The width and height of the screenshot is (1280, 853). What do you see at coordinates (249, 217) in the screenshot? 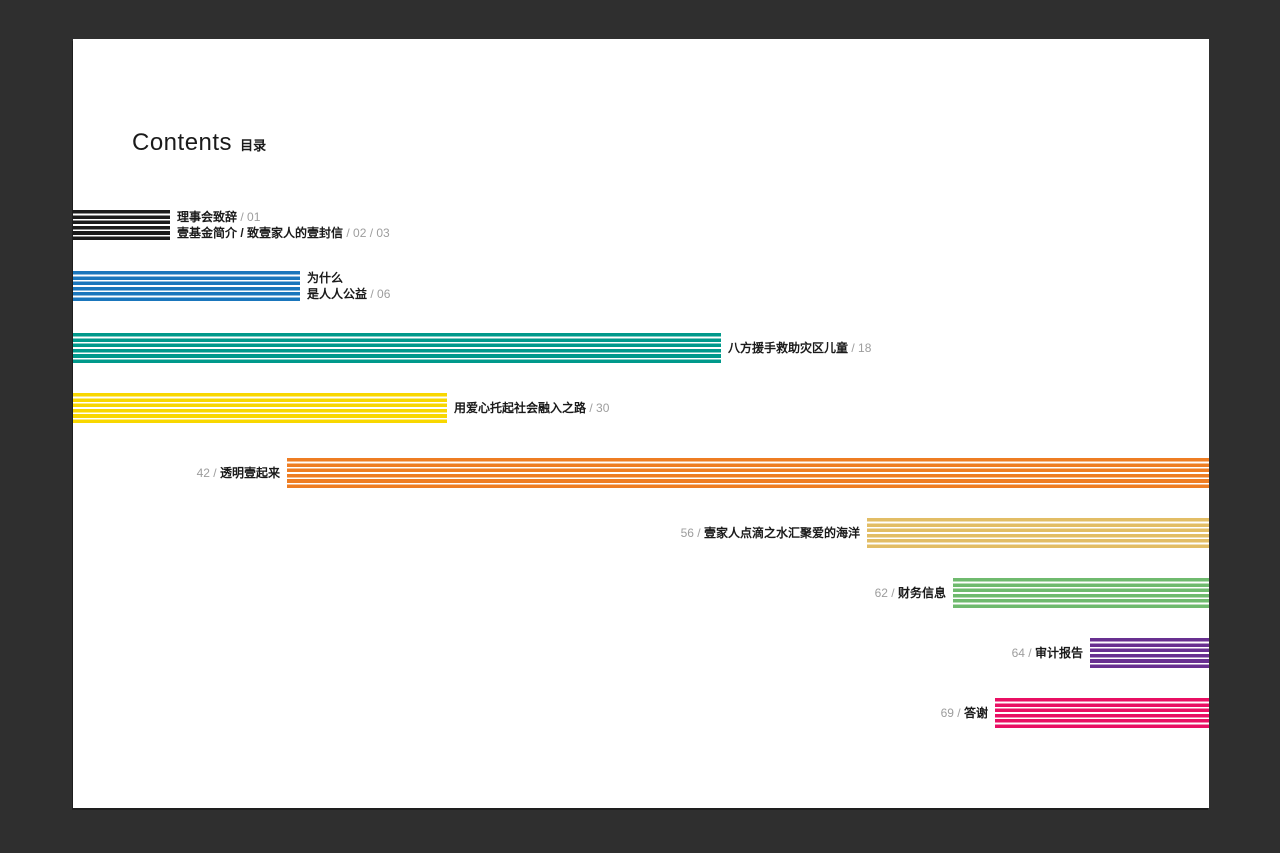
I see `toc-item-page-number: / 01` at bounding box center [249, 217].